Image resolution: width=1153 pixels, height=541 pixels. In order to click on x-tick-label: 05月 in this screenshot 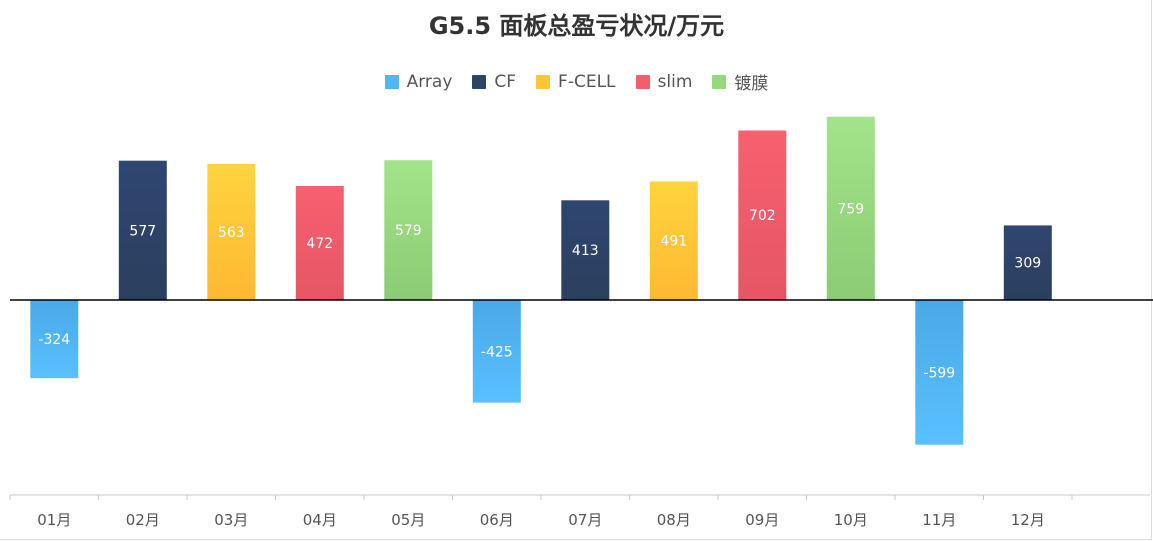, I will do `click(408, 520)`.